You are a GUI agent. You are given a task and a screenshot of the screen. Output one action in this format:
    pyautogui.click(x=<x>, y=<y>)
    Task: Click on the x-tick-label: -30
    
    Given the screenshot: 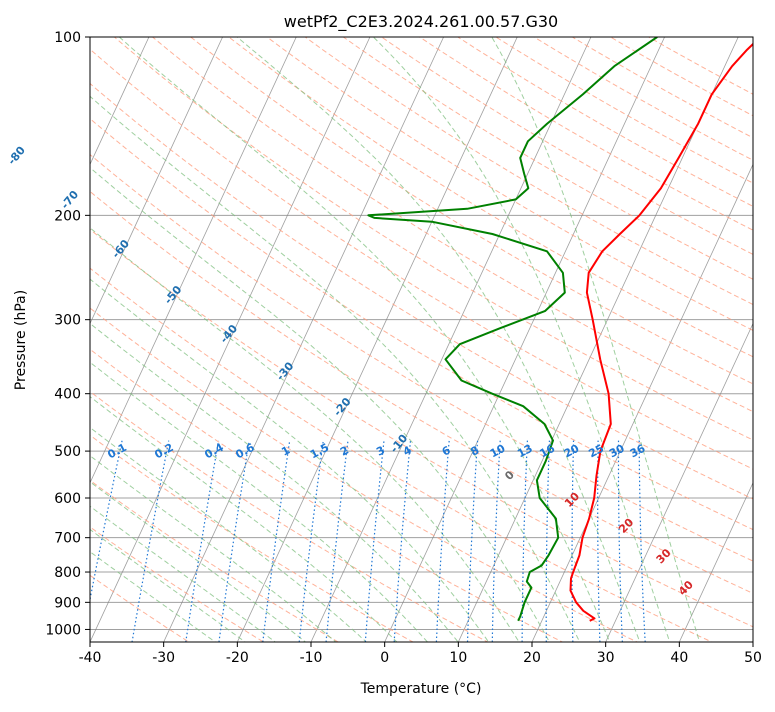 What is the action you would take?
    pyautogui.click(x=163, y=658)
    